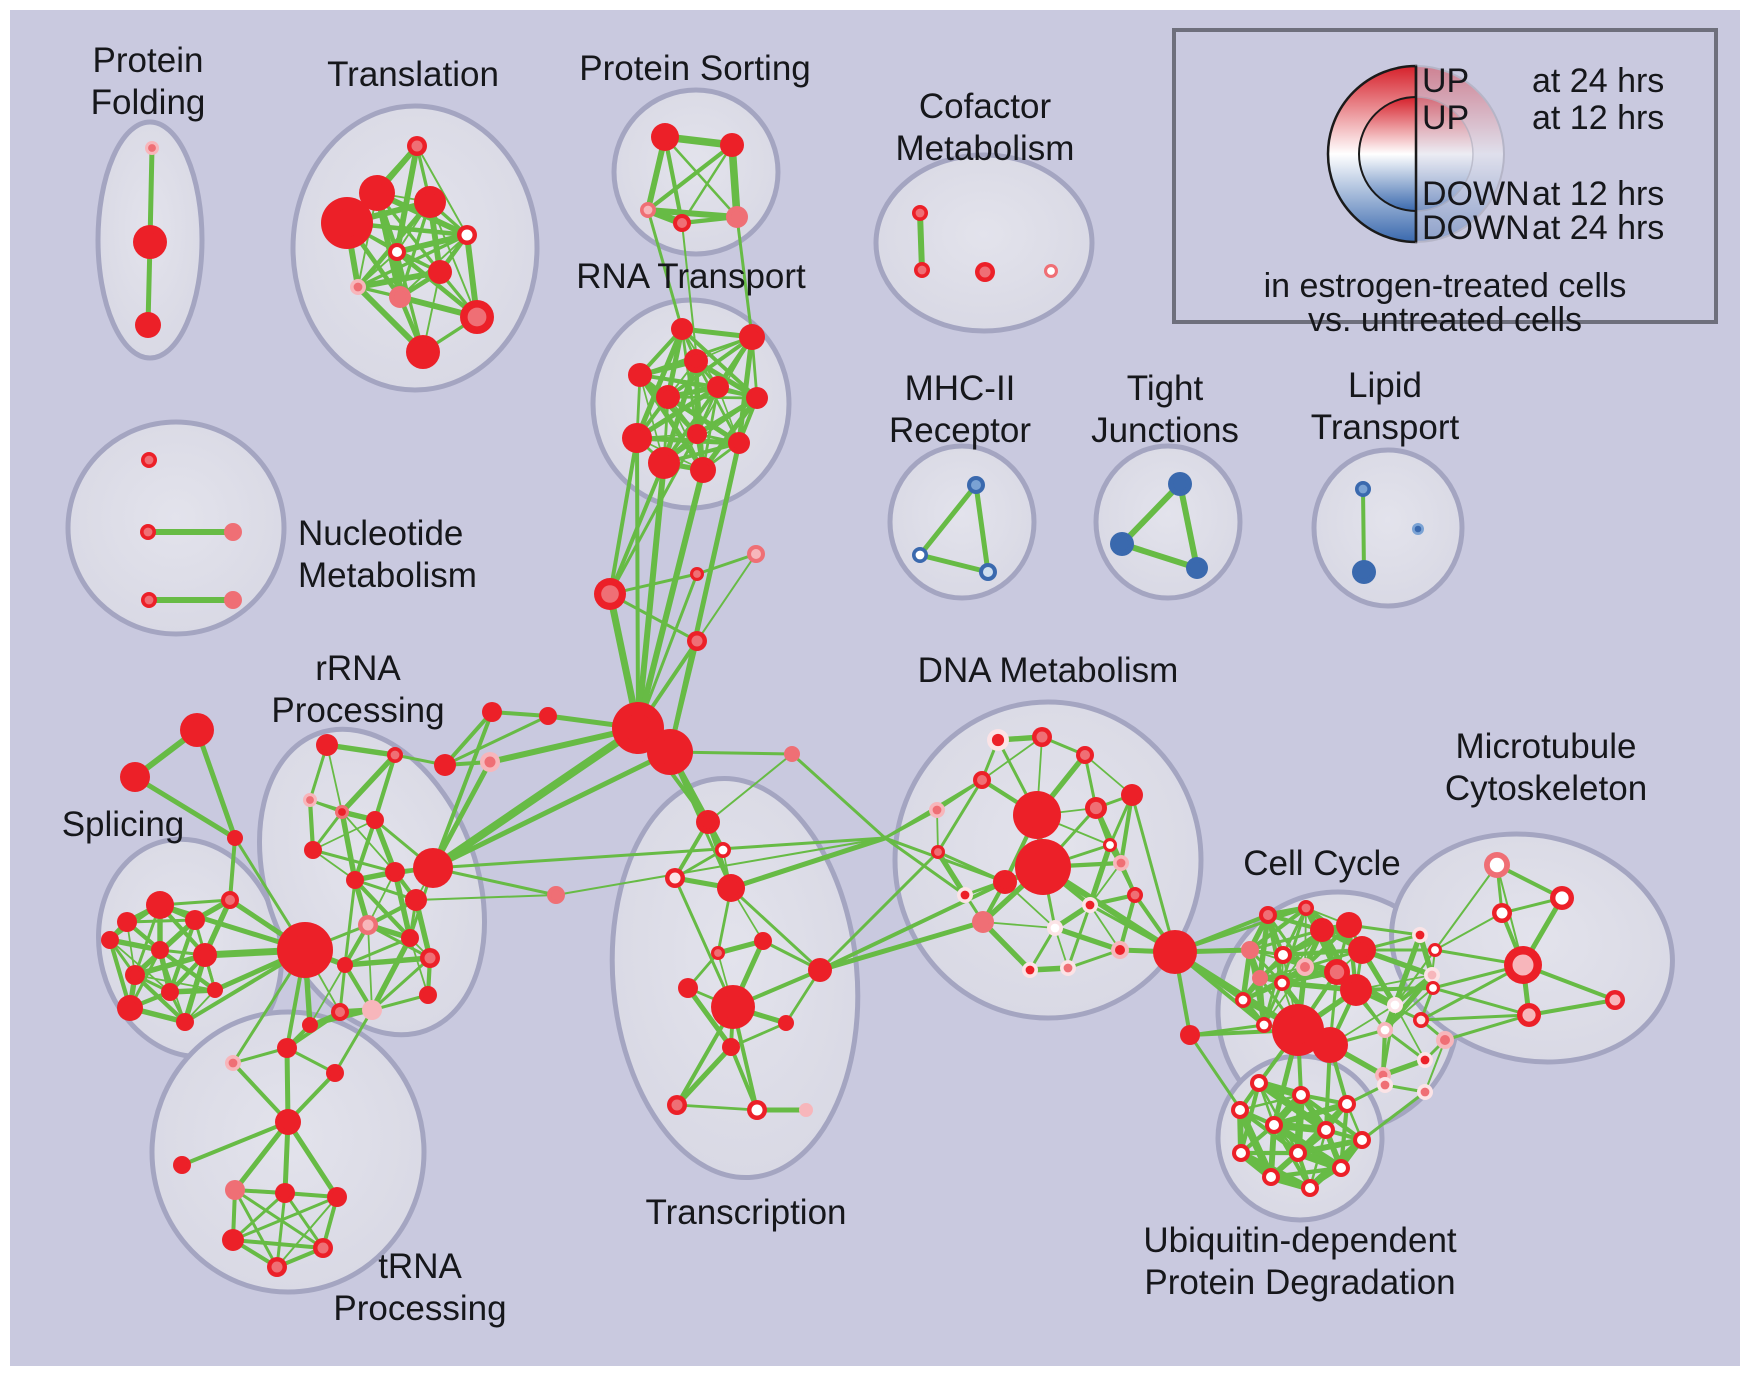 The height and width of the screenshot is (1381, 1750). What do you see at coordinates (1385, 427) in the screenshot?
I see `cluster-label-lipid-transport: Transport` at bounding box center [1385, 427].